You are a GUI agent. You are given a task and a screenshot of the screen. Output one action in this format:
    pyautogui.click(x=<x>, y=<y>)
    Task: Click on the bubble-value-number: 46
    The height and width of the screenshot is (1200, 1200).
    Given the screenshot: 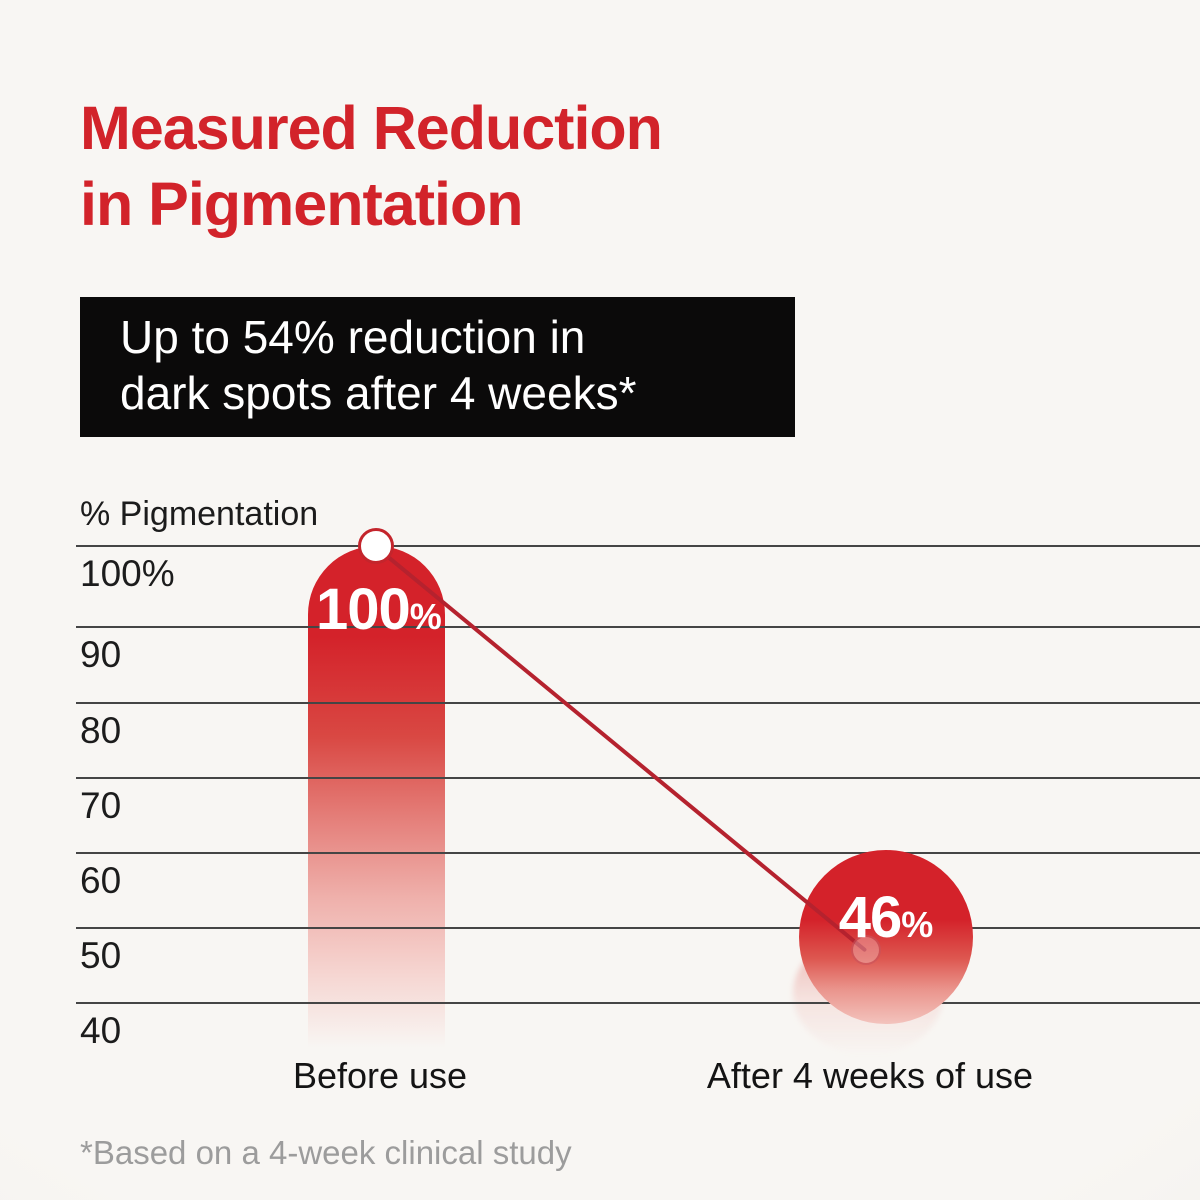 What is the action you would take?
    pyautogui.click(x=870, y=917)
    